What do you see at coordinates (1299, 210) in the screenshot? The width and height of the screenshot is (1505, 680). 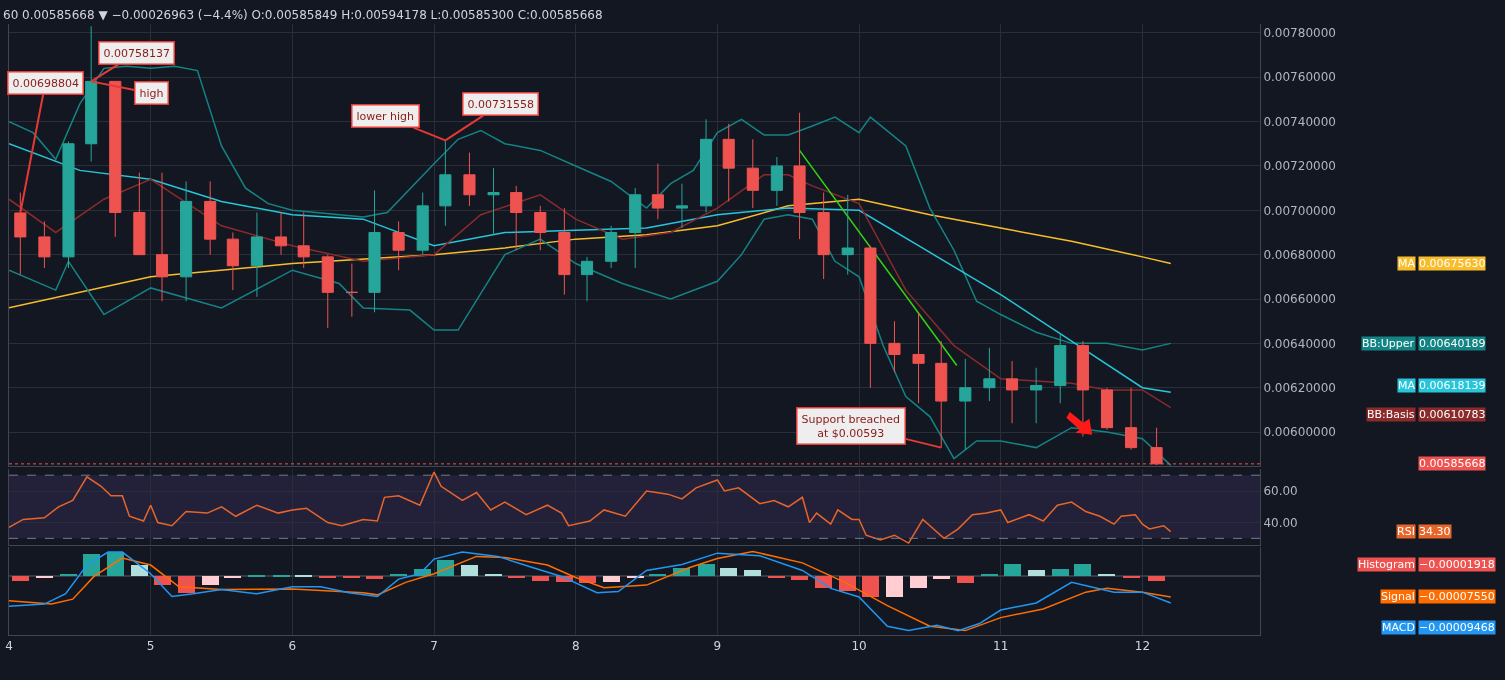 I see `y-tick-label: 0.00700000` at bounding box center [1299, 210].